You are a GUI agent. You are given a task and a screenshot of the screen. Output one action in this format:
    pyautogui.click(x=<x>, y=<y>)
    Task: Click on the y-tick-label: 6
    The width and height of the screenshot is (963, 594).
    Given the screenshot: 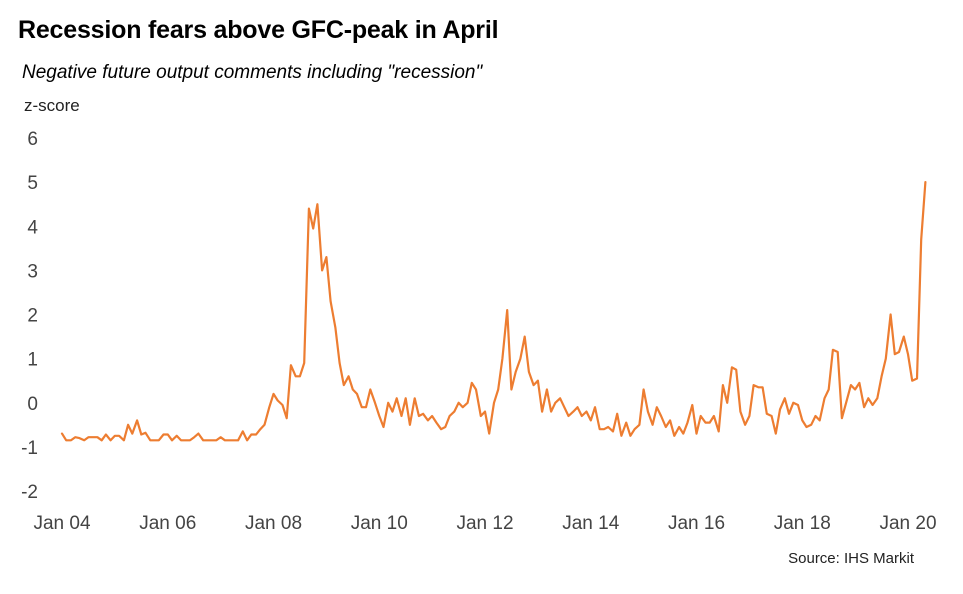 What is the action you would take?
    pyautogui.click(x=32, y=139)
    